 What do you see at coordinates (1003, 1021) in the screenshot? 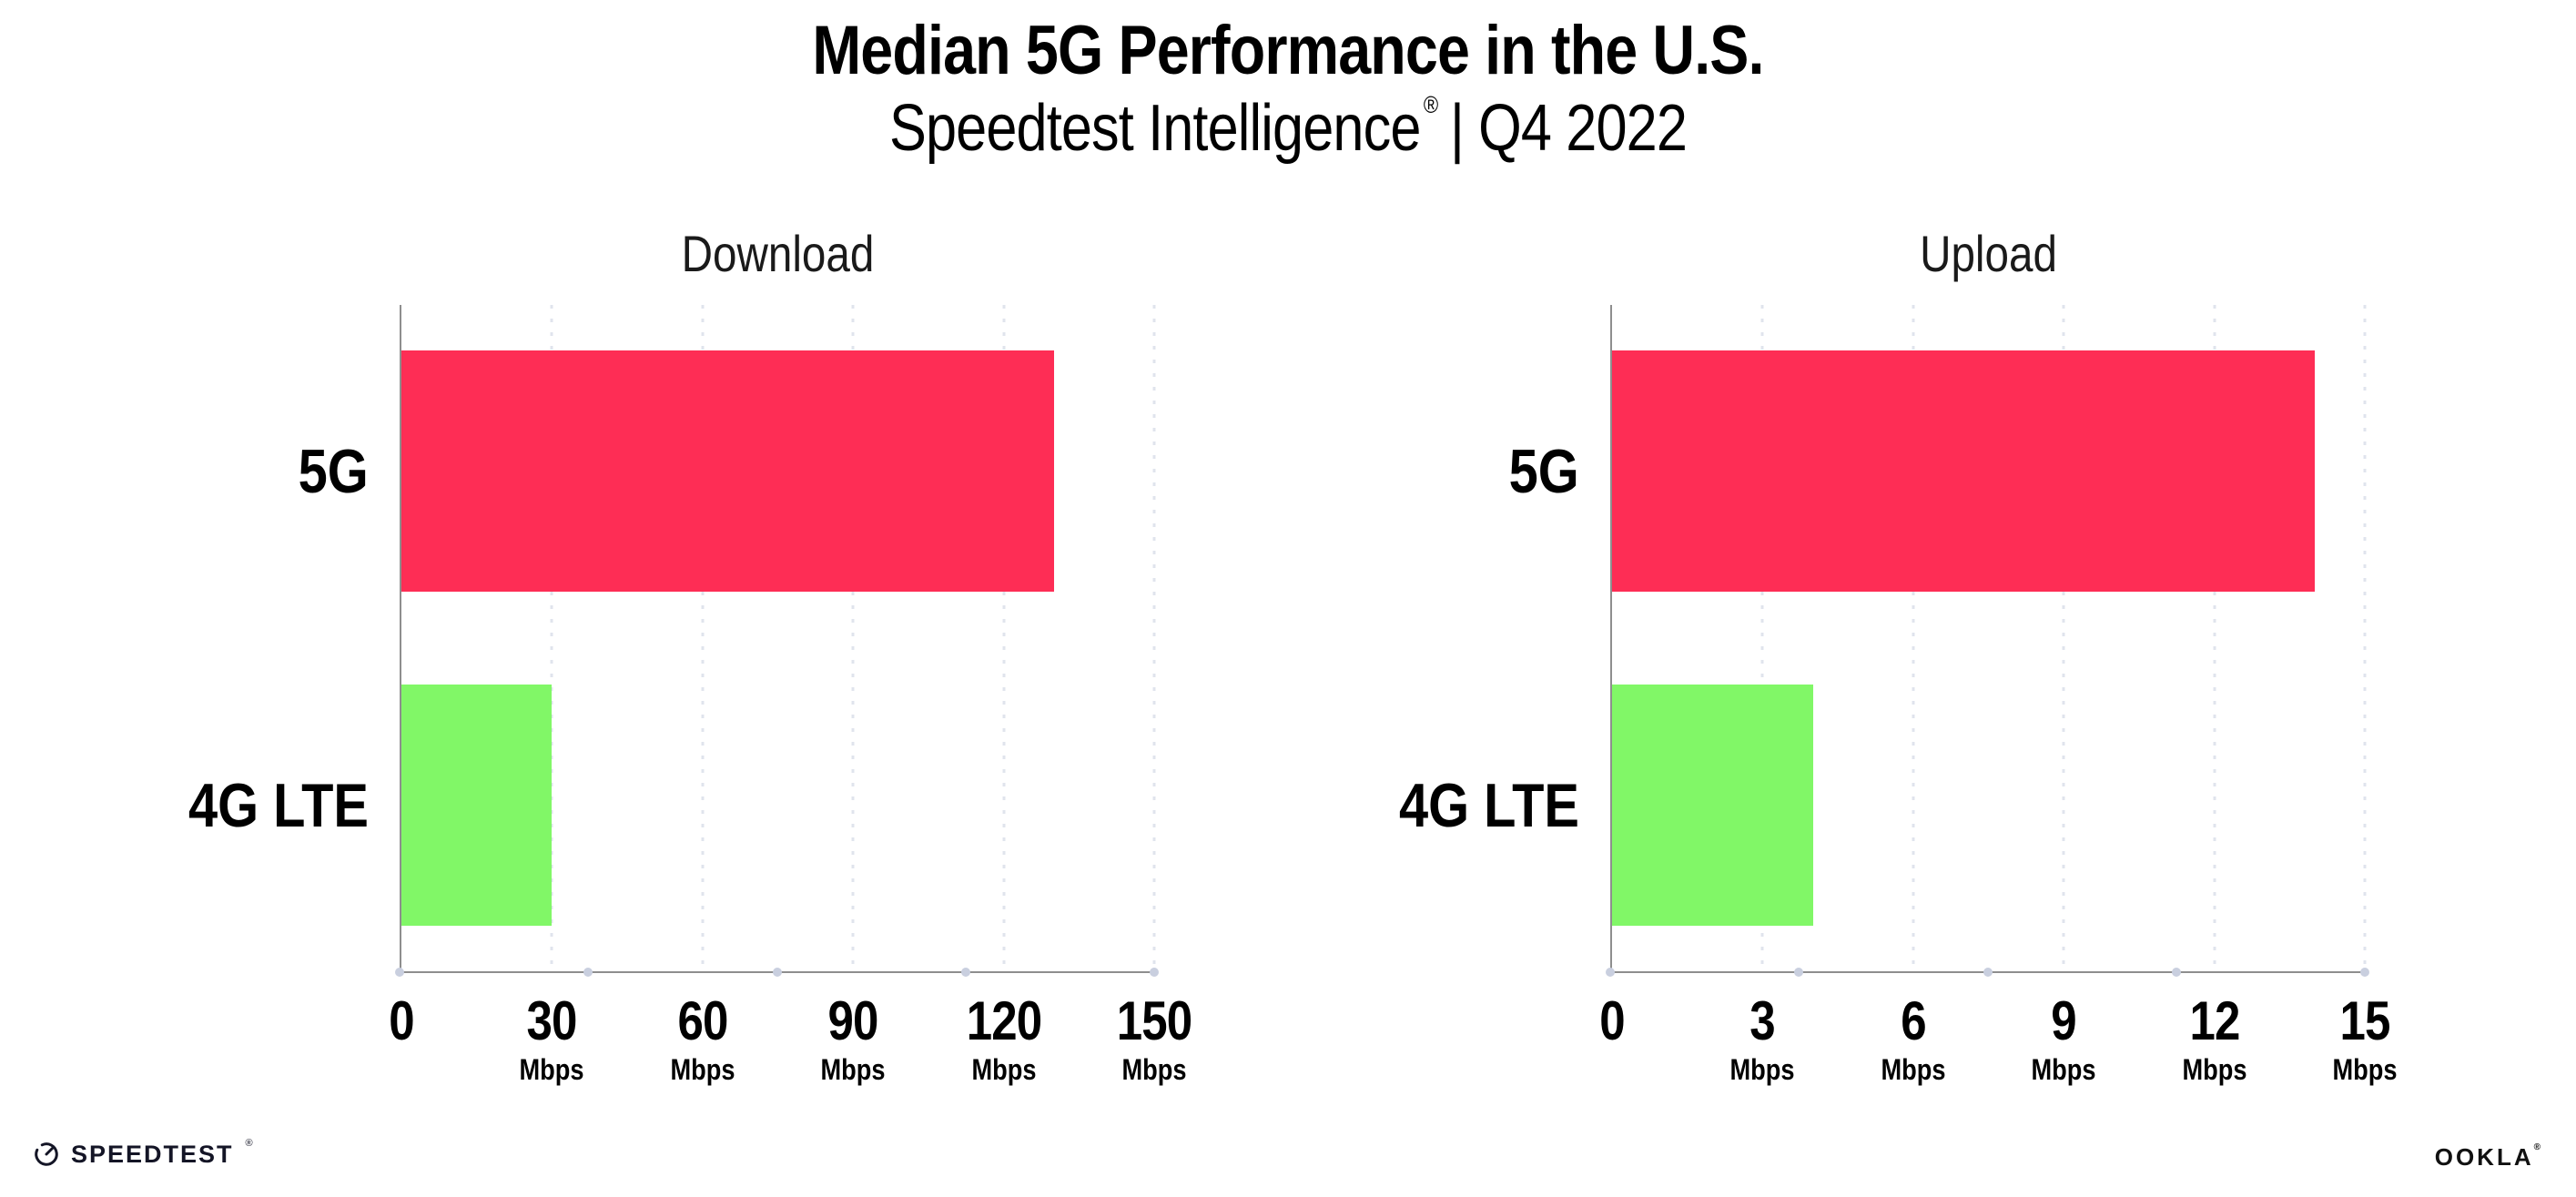
I see `x-tick-value: 120` at bounding box center [1003, 1021].